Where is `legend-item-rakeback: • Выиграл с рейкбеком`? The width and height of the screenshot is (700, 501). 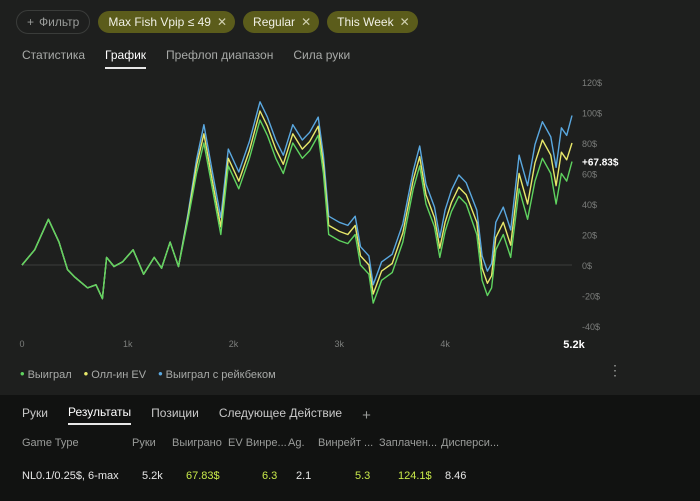 legend-item-rakeback: • Выиграл с рейкбеком is located at coordinates (217, 373).